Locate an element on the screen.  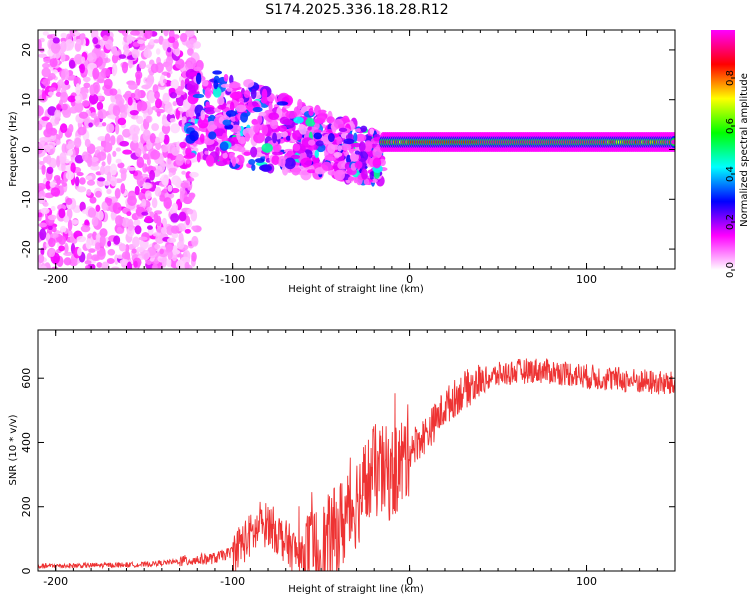
colorbar-tick-label: 0.4 is located at coordinates (730, 174).